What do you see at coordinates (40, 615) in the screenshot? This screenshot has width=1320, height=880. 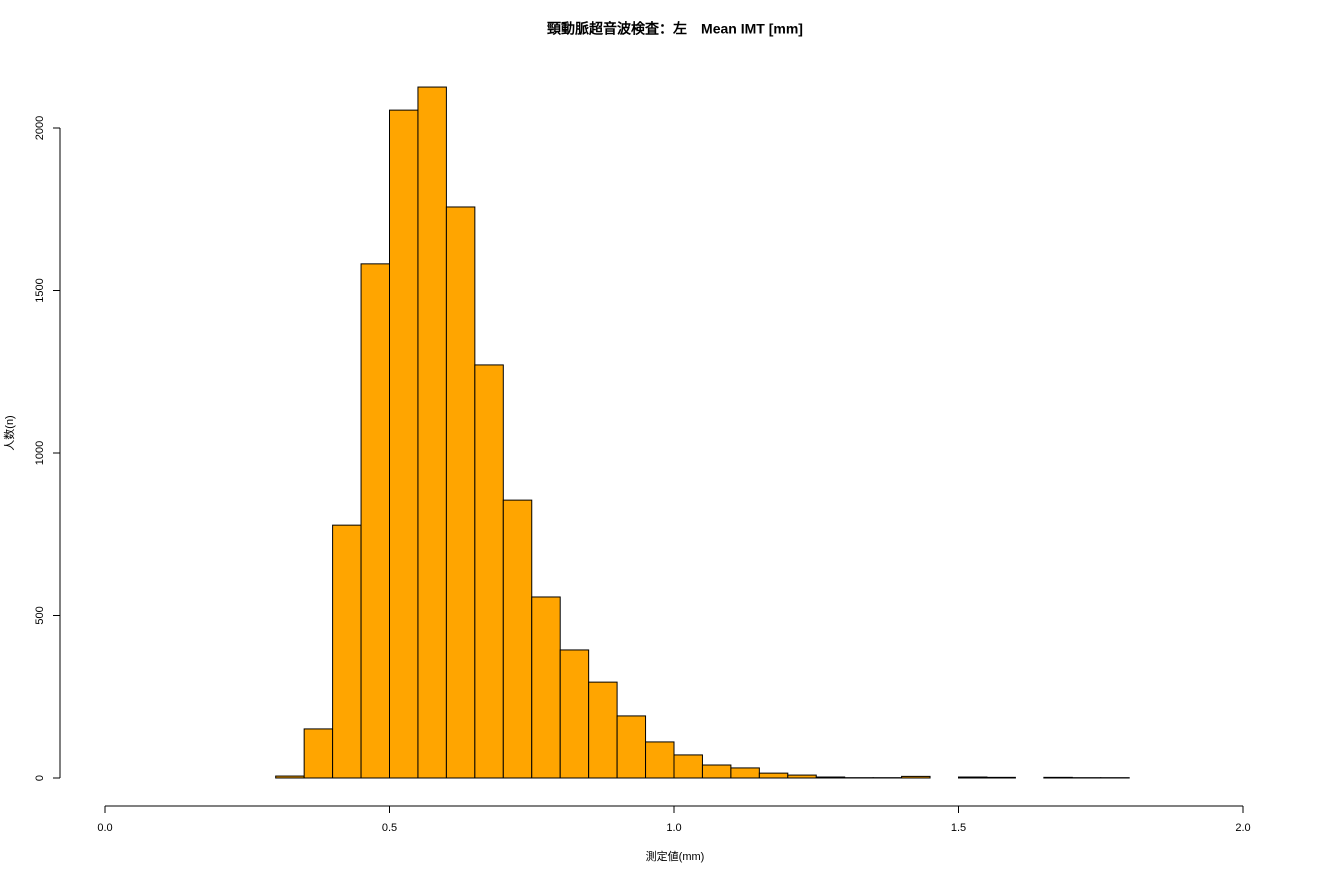 I see `y-tick-label: 500` at bounding box center [40, 615].